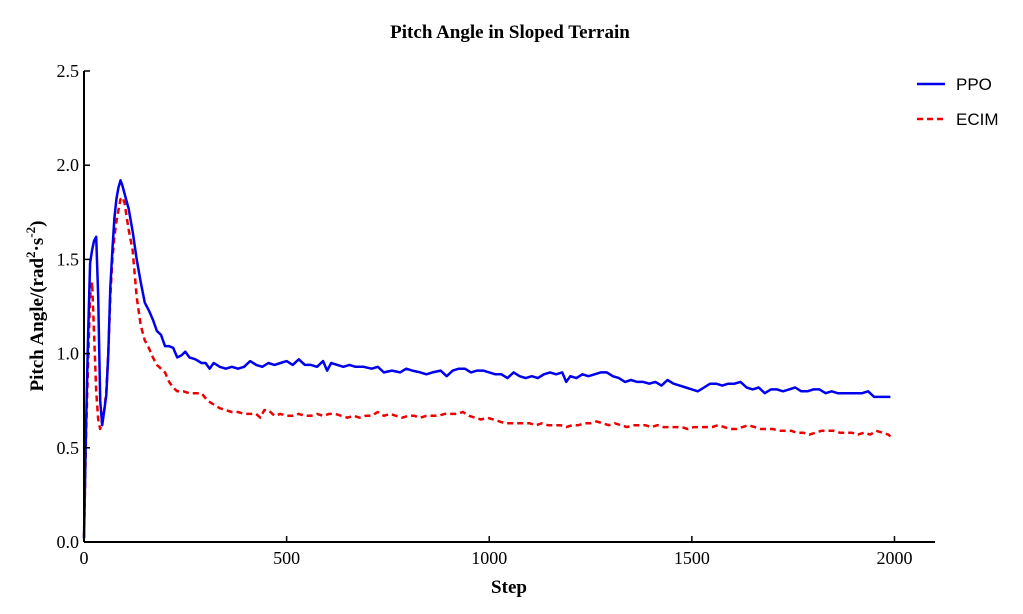 Image resolution: width=1023 pixels, height=614 pixels. What do you see at coordinates (692, 558) in the screenshot?
I see `x-tick-label: 1500` at bounding box center [692, 558].